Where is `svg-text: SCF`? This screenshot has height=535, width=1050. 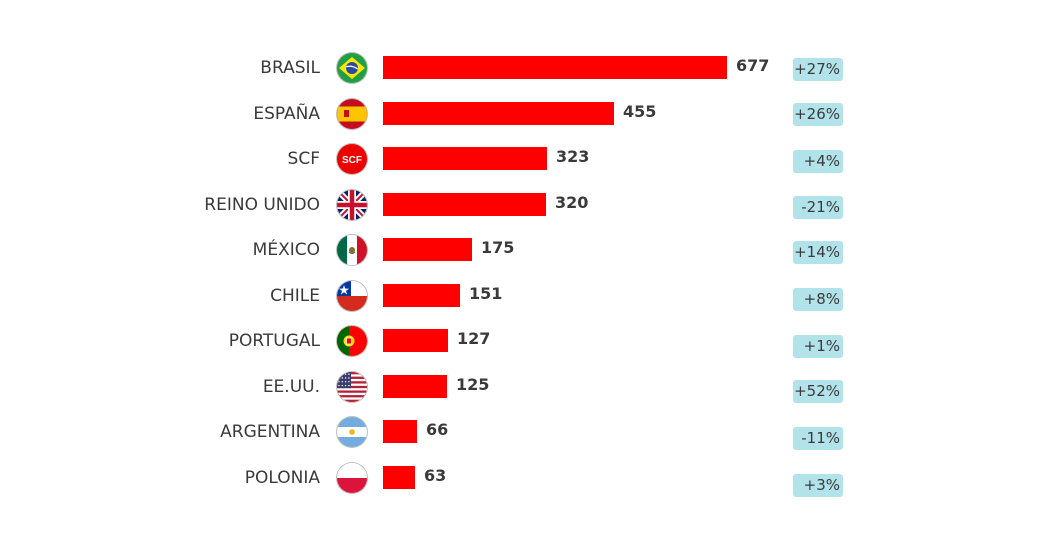 svg-text: SCF is located at coordinates (352, 160).